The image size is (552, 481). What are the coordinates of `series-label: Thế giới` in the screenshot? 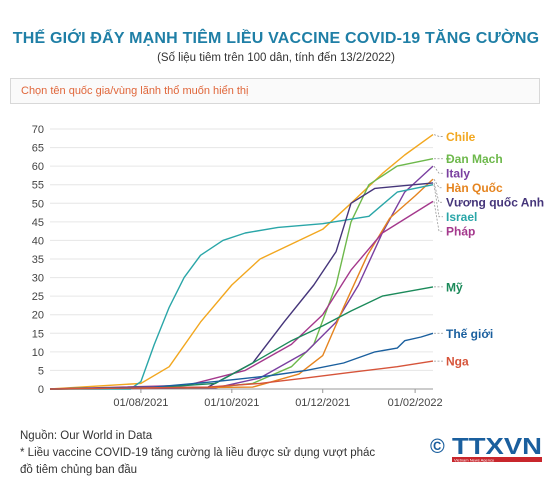 It's located at (469, 334).